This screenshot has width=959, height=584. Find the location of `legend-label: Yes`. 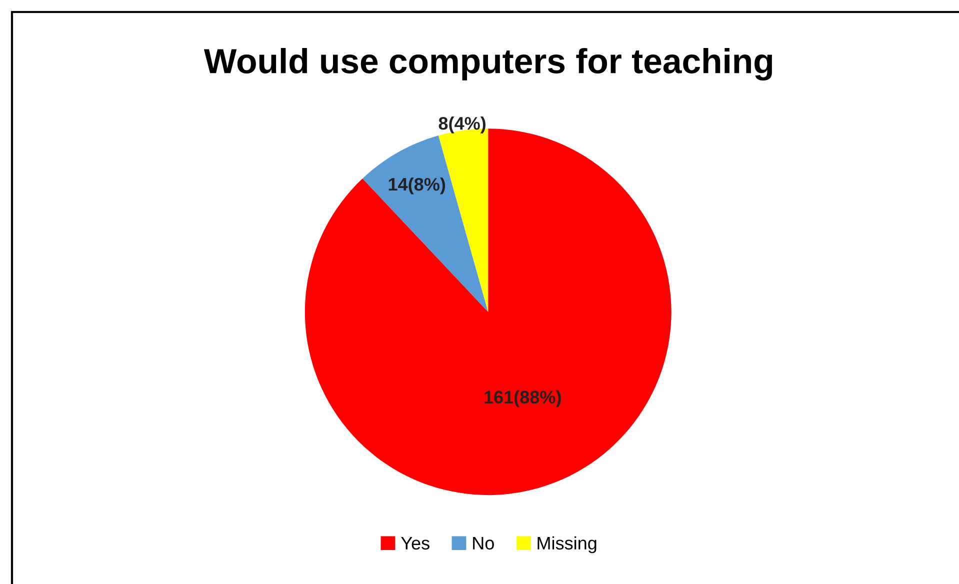

legend-label: Yes is located at coordinates (415, 543).